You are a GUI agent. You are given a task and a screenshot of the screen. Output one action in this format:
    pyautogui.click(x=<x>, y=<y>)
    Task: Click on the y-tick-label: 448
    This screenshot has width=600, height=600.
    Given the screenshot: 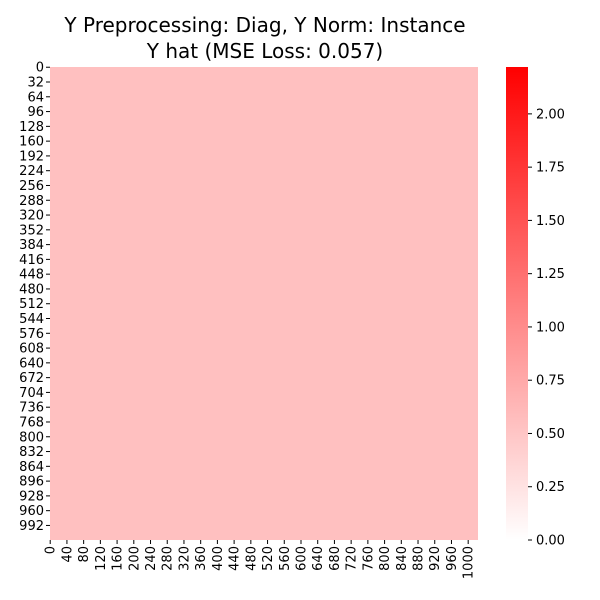 What is the action you would take?
    pyautogui.click(x=31, y=275)
    